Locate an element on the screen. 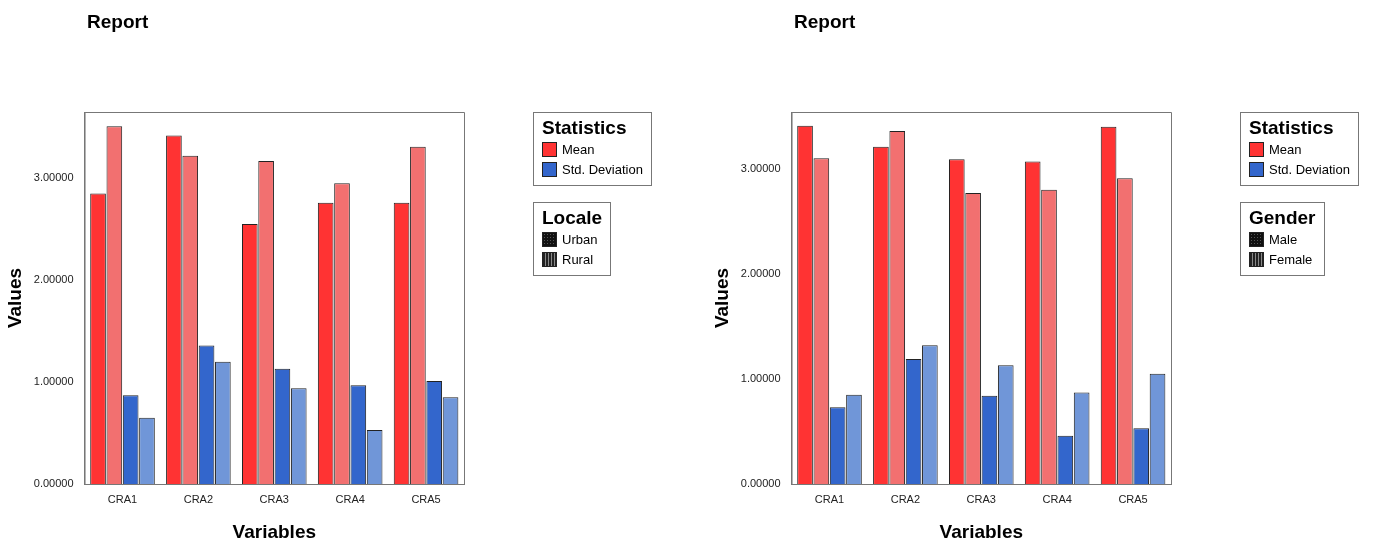  text: Male is located at coordinates (1283, 239).